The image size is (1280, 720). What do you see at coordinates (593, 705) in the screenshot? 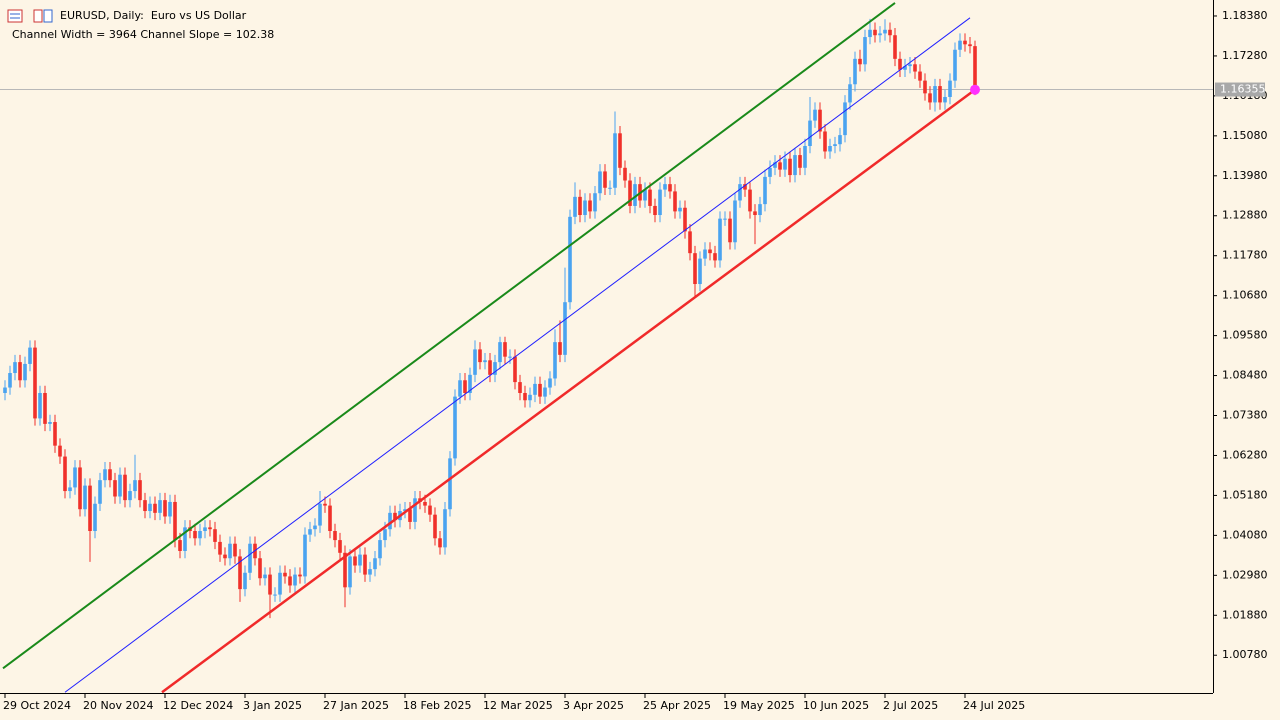
I see `x-tick-label: 3 Apr 2025` at bounding box center [593, 705].